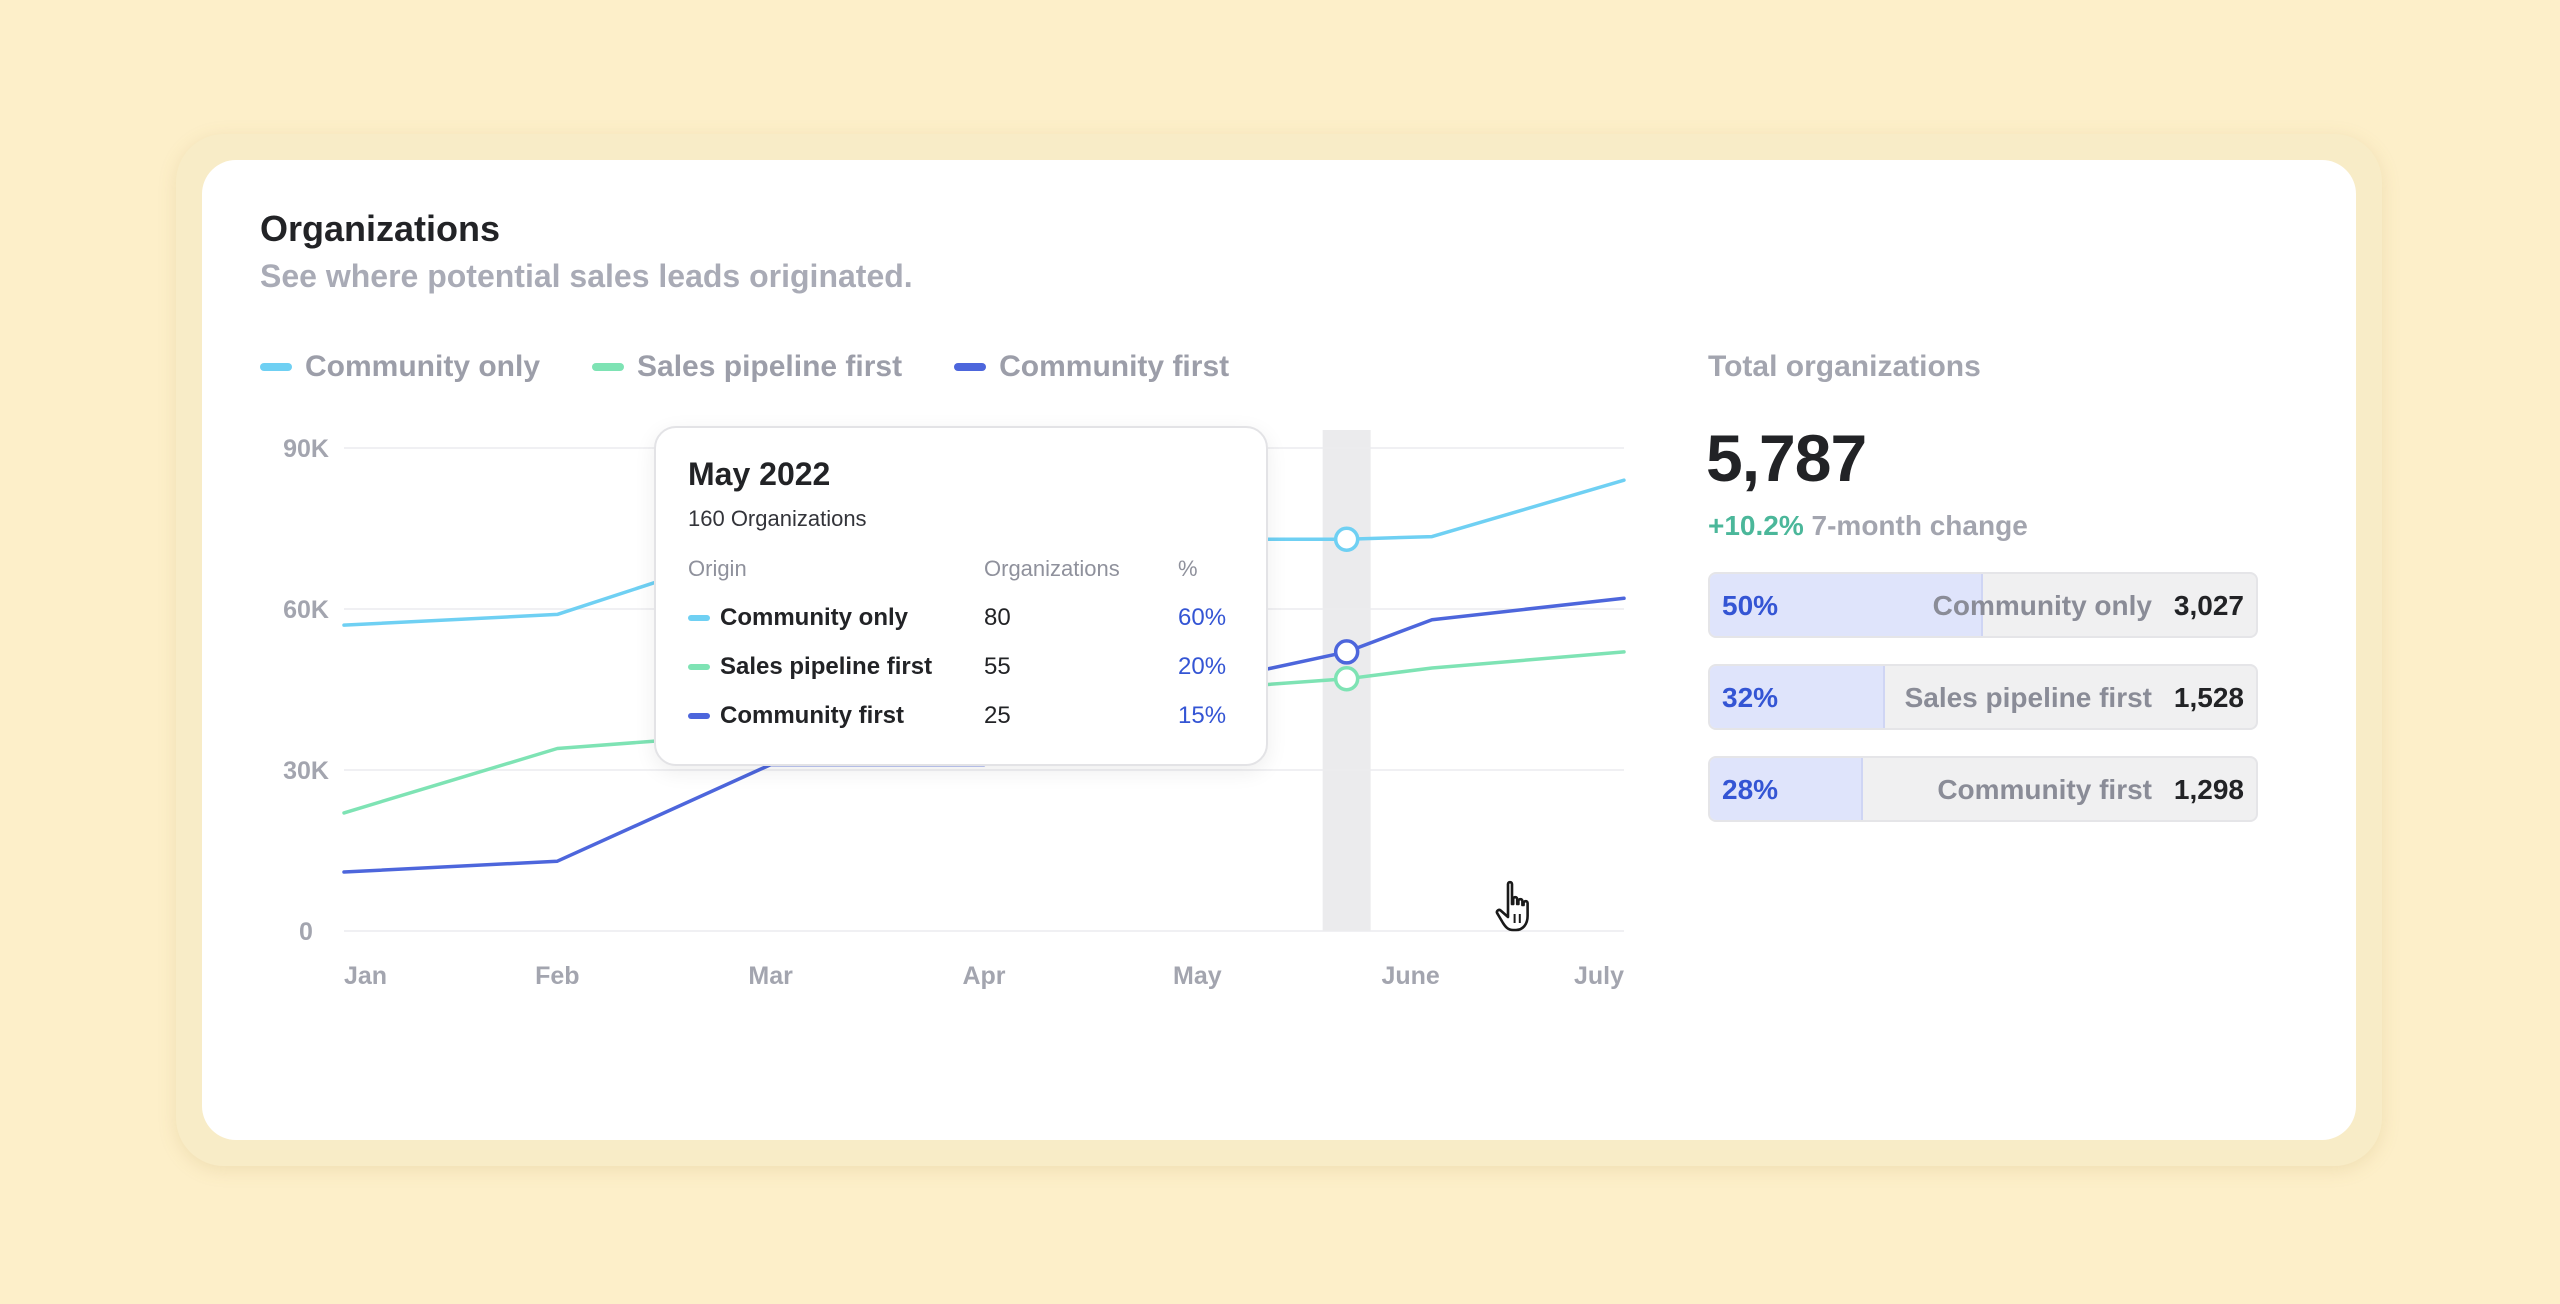 The height and width of the screenshot is (1304, 2560). Describe the element at coordinates (1786, 458) in the screenshot. I see `total-organizations-value: 5,787` at that location.